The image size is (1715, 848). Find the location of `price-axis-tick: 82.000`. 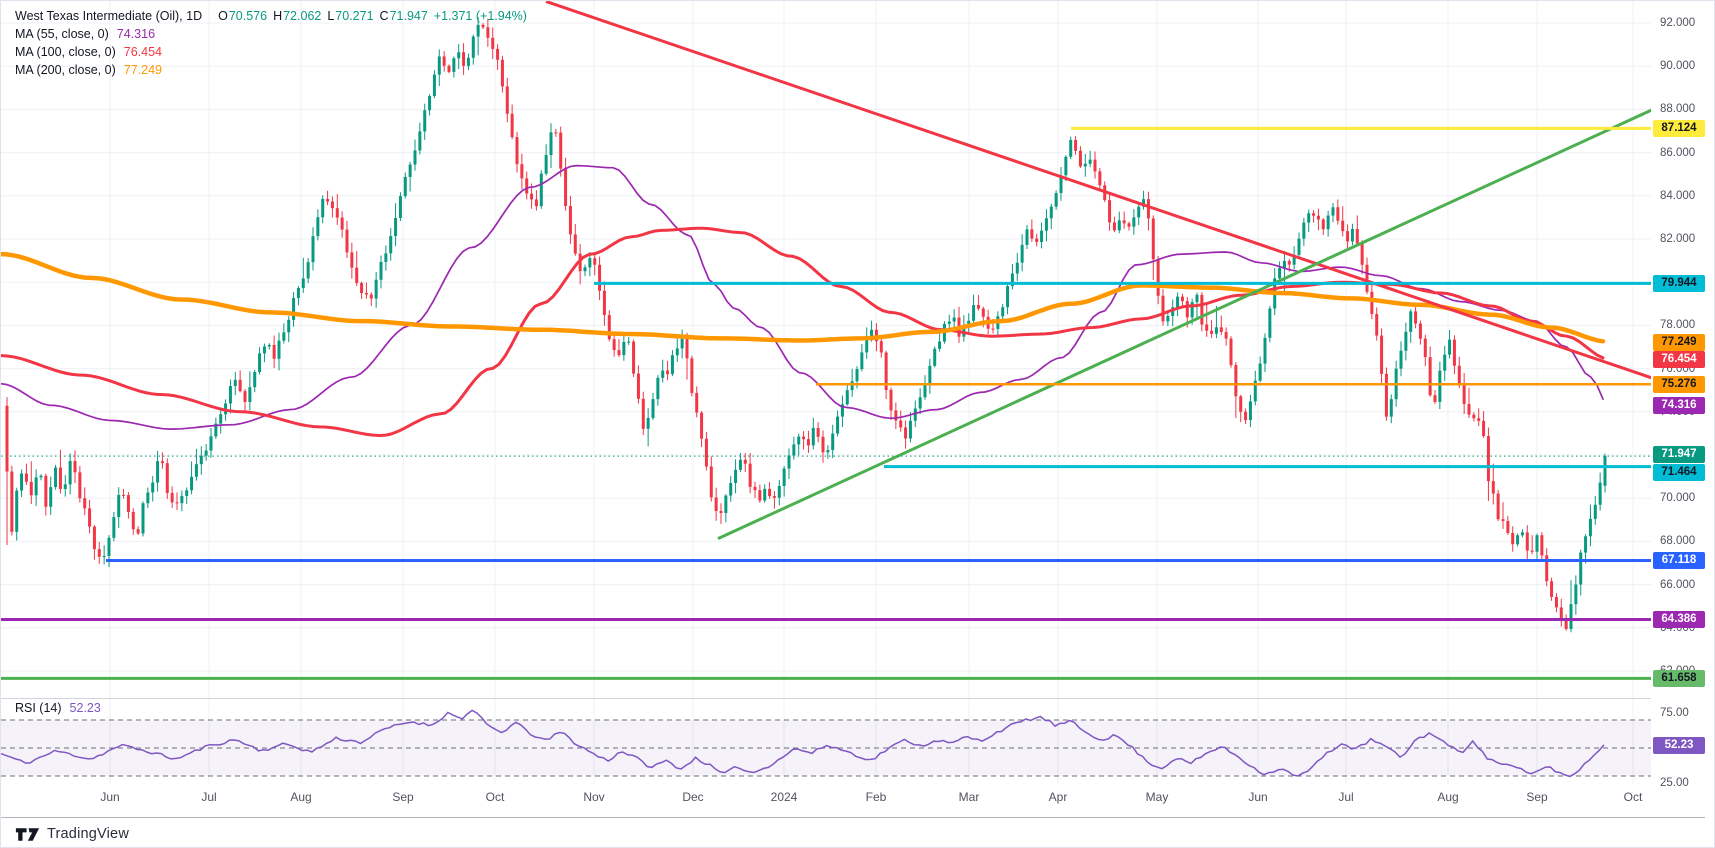

price-axis-tick: 82.000 is located at coordinates (1678, 239).